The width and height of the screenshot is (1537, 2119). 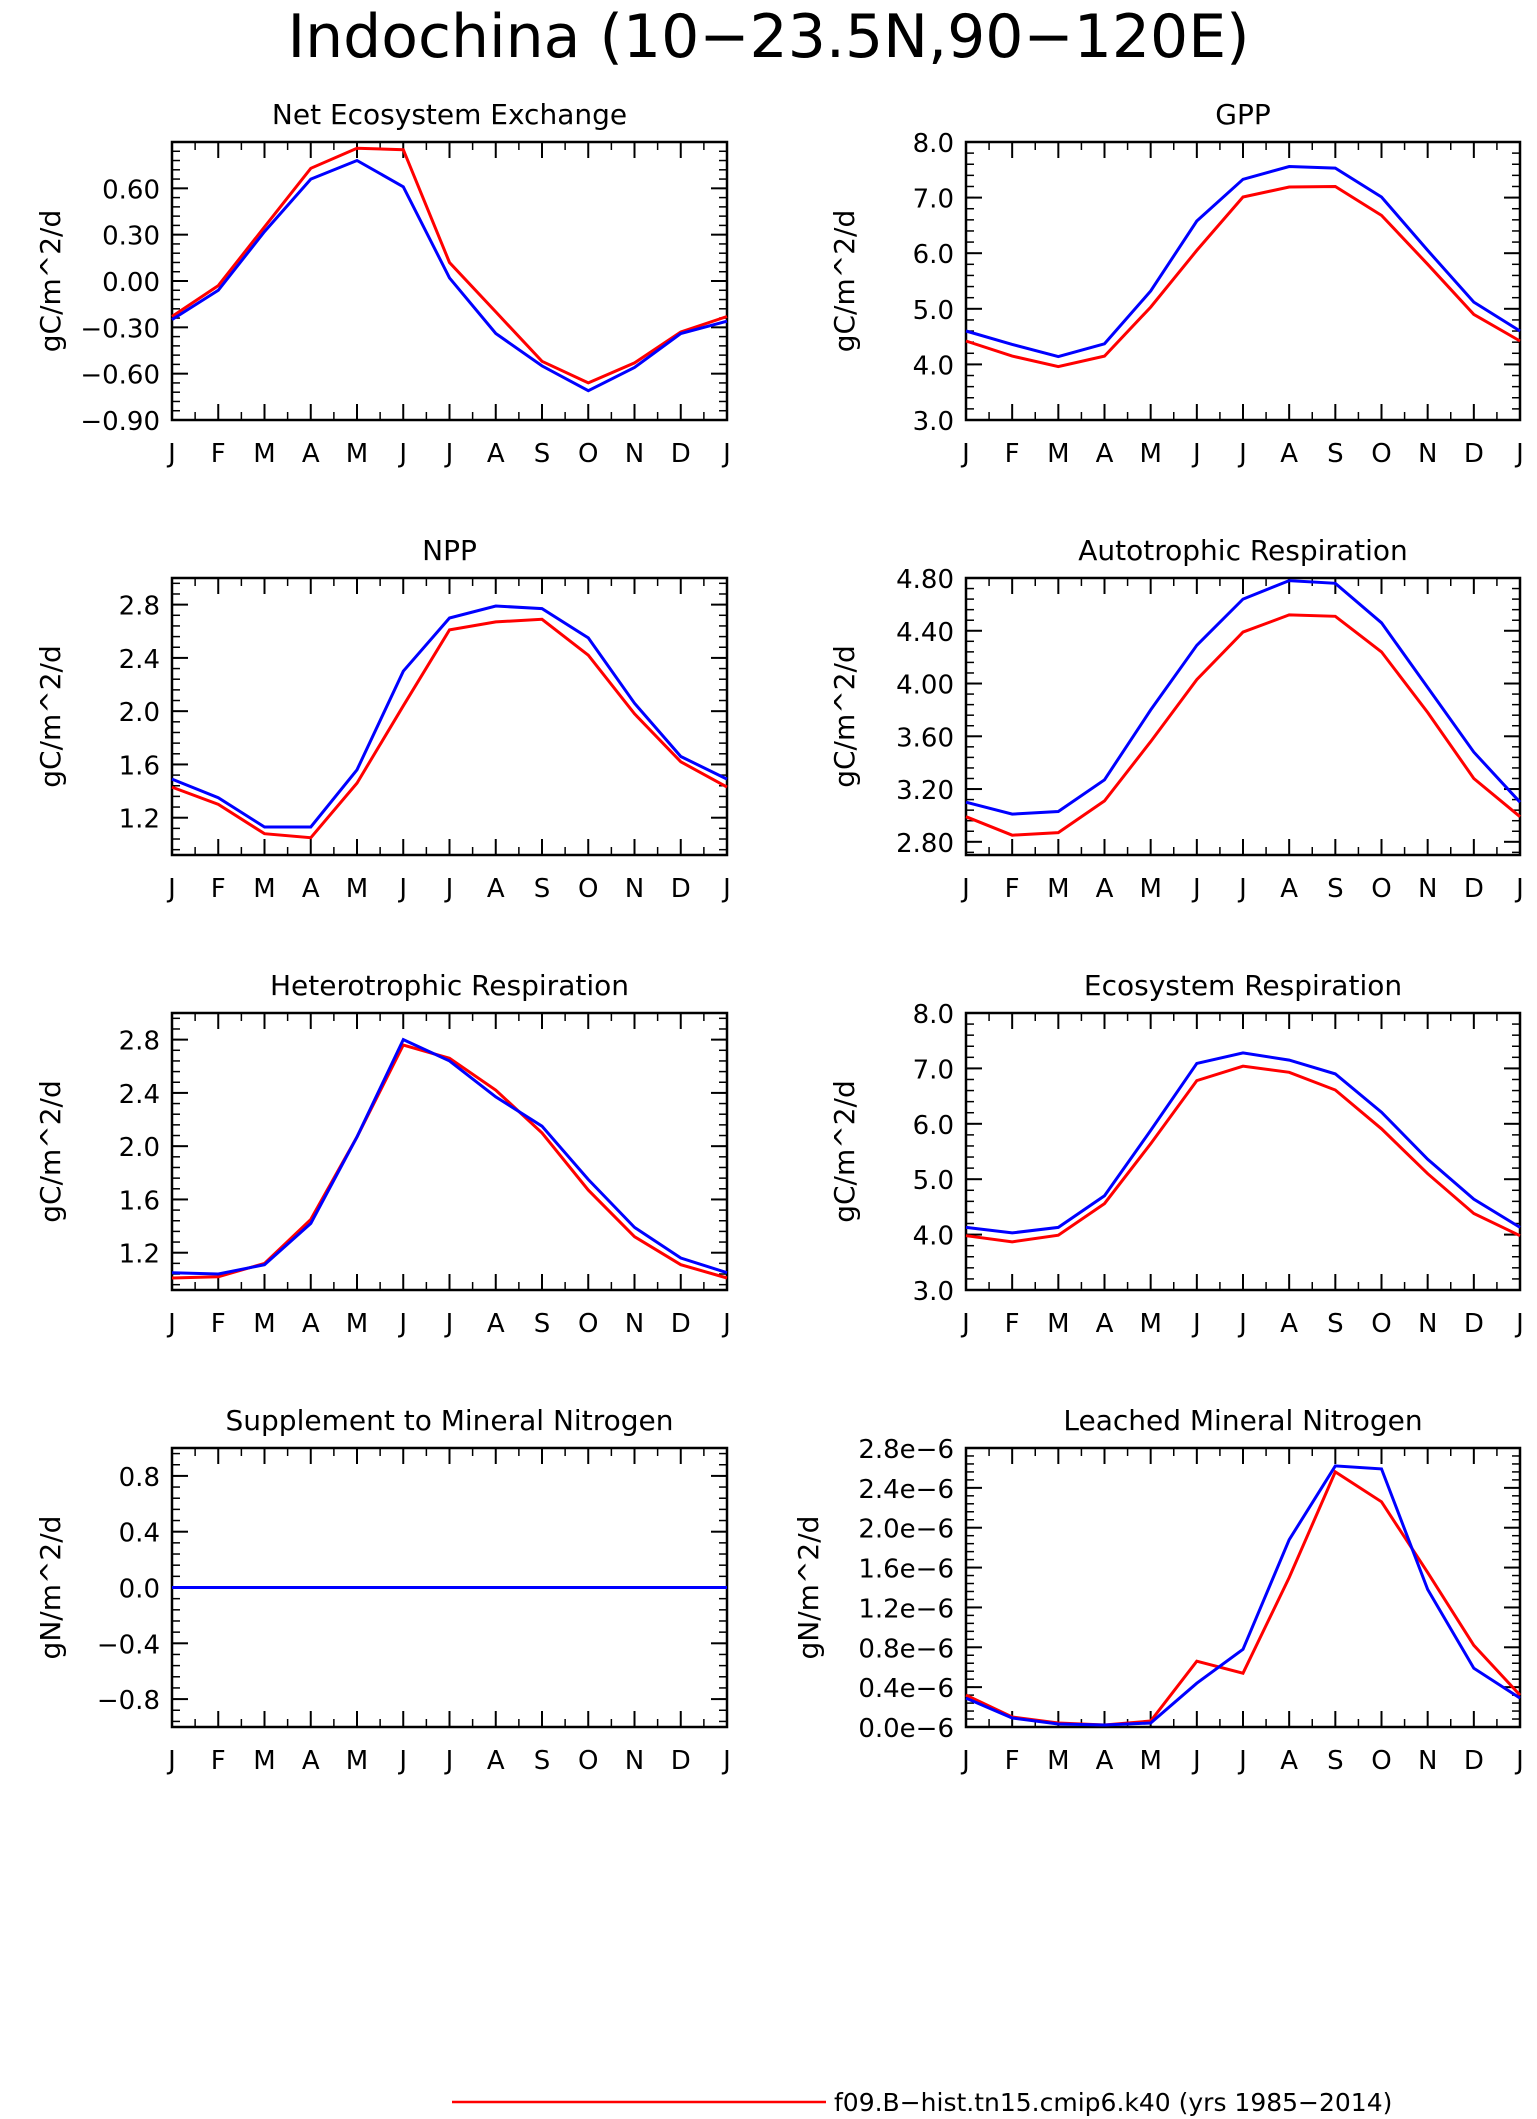 I want to click on y-tick-label: 2.4e−6, so click(x=906, y=1490).